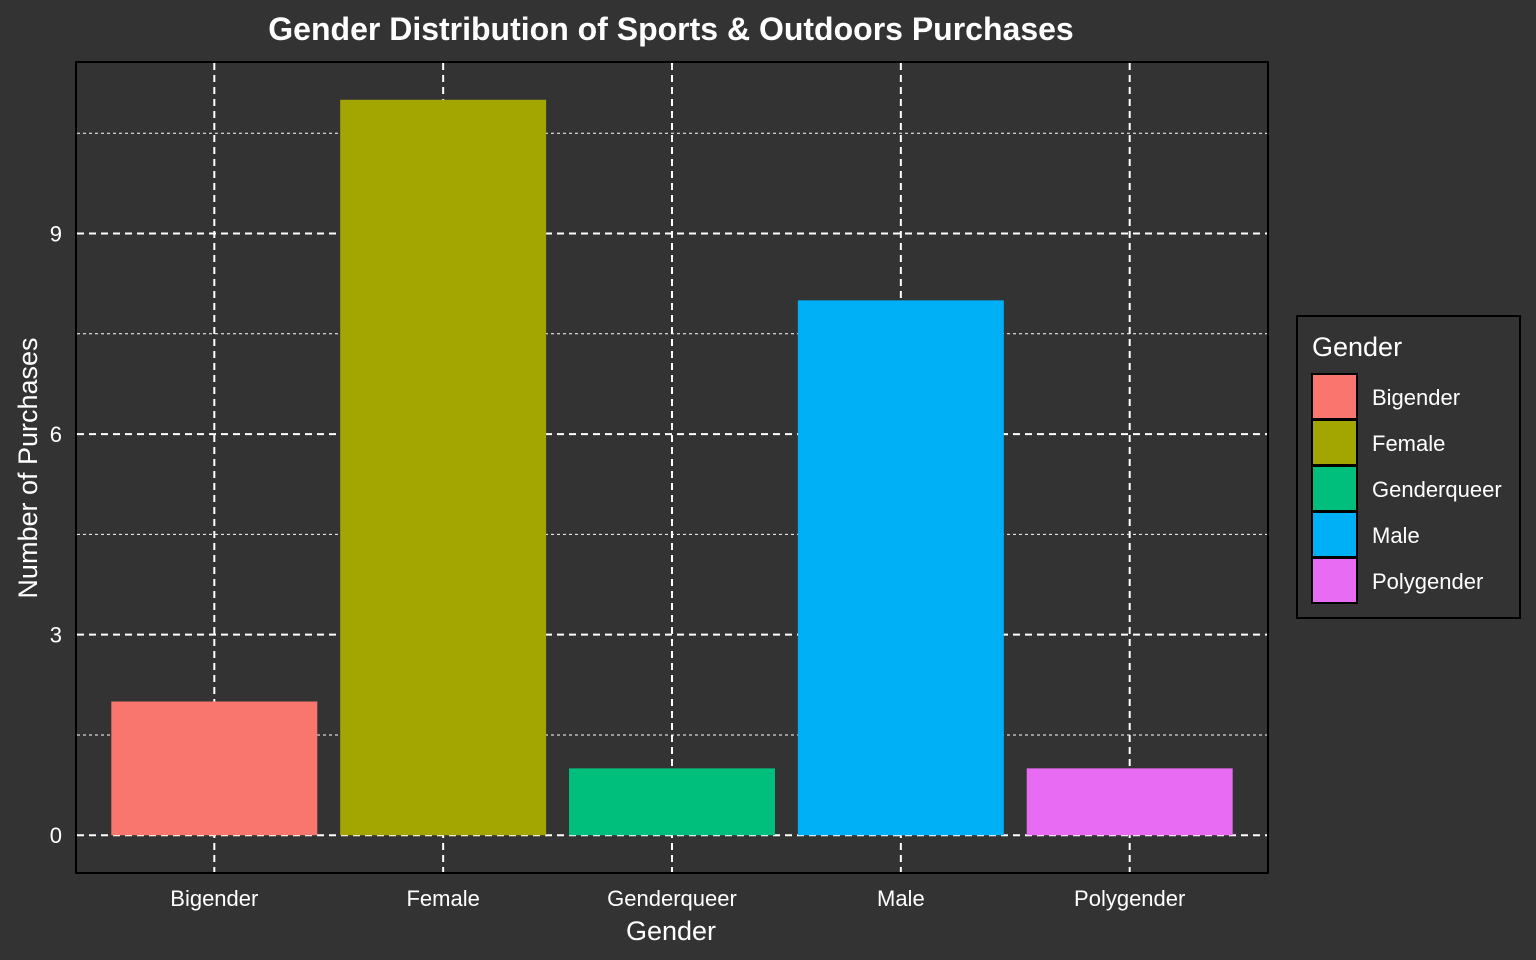 The image size is (1536, 960). What do you see at coordinates (1416, 397) in the screenshot?
I see `legend-label: Bigender` at bounding box center [1416, 397].